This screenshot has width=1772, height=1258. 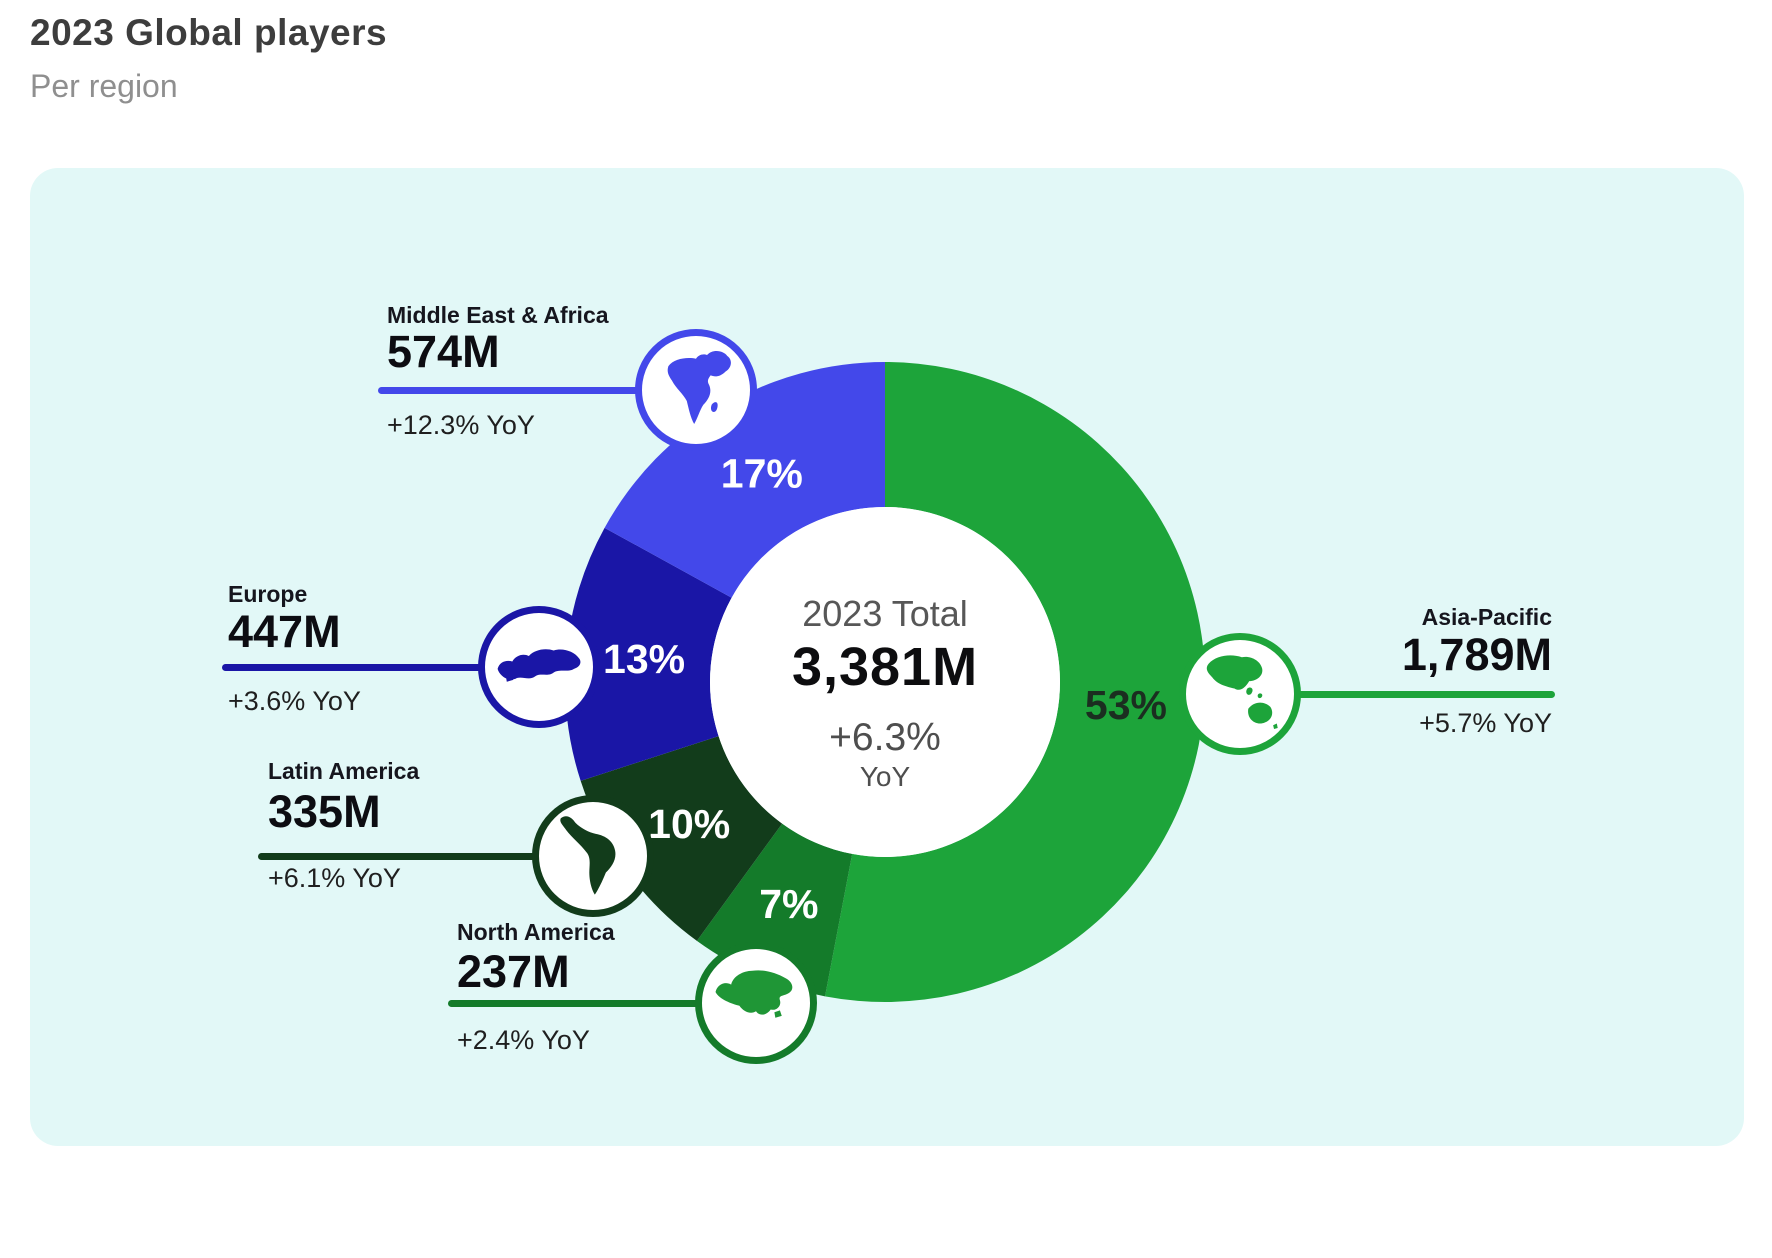 I want to click on region-yoy-latin-america: +6.1% YoY, so click(x=334, y=878).